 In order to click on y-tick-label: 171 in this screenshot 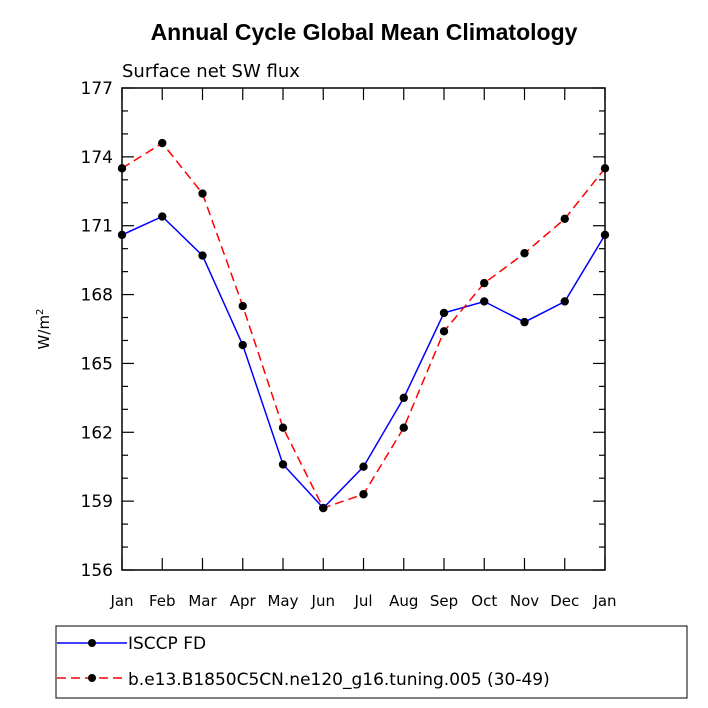, I will do `click(97, 227)`.